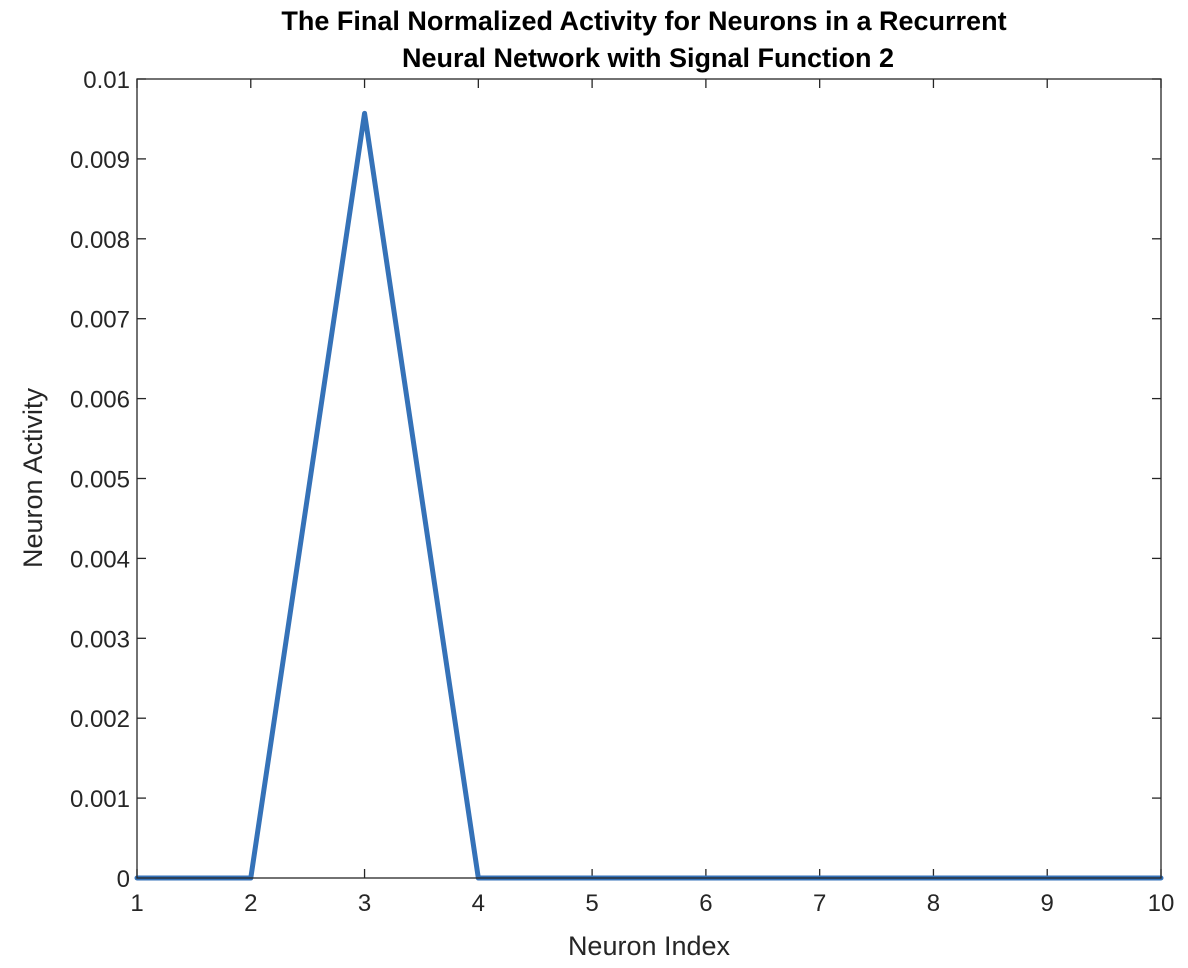 Image resolution: width=1188 pixels, height=968 pixels. What do you see at coordinates (100, 320) in the screenshot?
I see `y-tick-label: 0.007` at bounding box center [100, 320].